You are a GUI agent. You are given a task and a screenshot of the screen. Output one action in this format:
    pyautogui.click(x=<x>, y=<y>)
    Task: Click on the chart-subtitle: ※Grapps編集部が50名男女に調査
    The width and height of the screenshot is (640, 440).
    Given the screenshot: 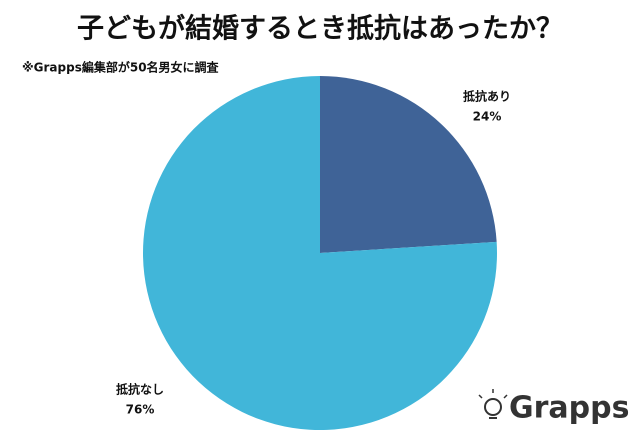 What is the action you would take?
    pyautogui.click(x=121, y=67)
    